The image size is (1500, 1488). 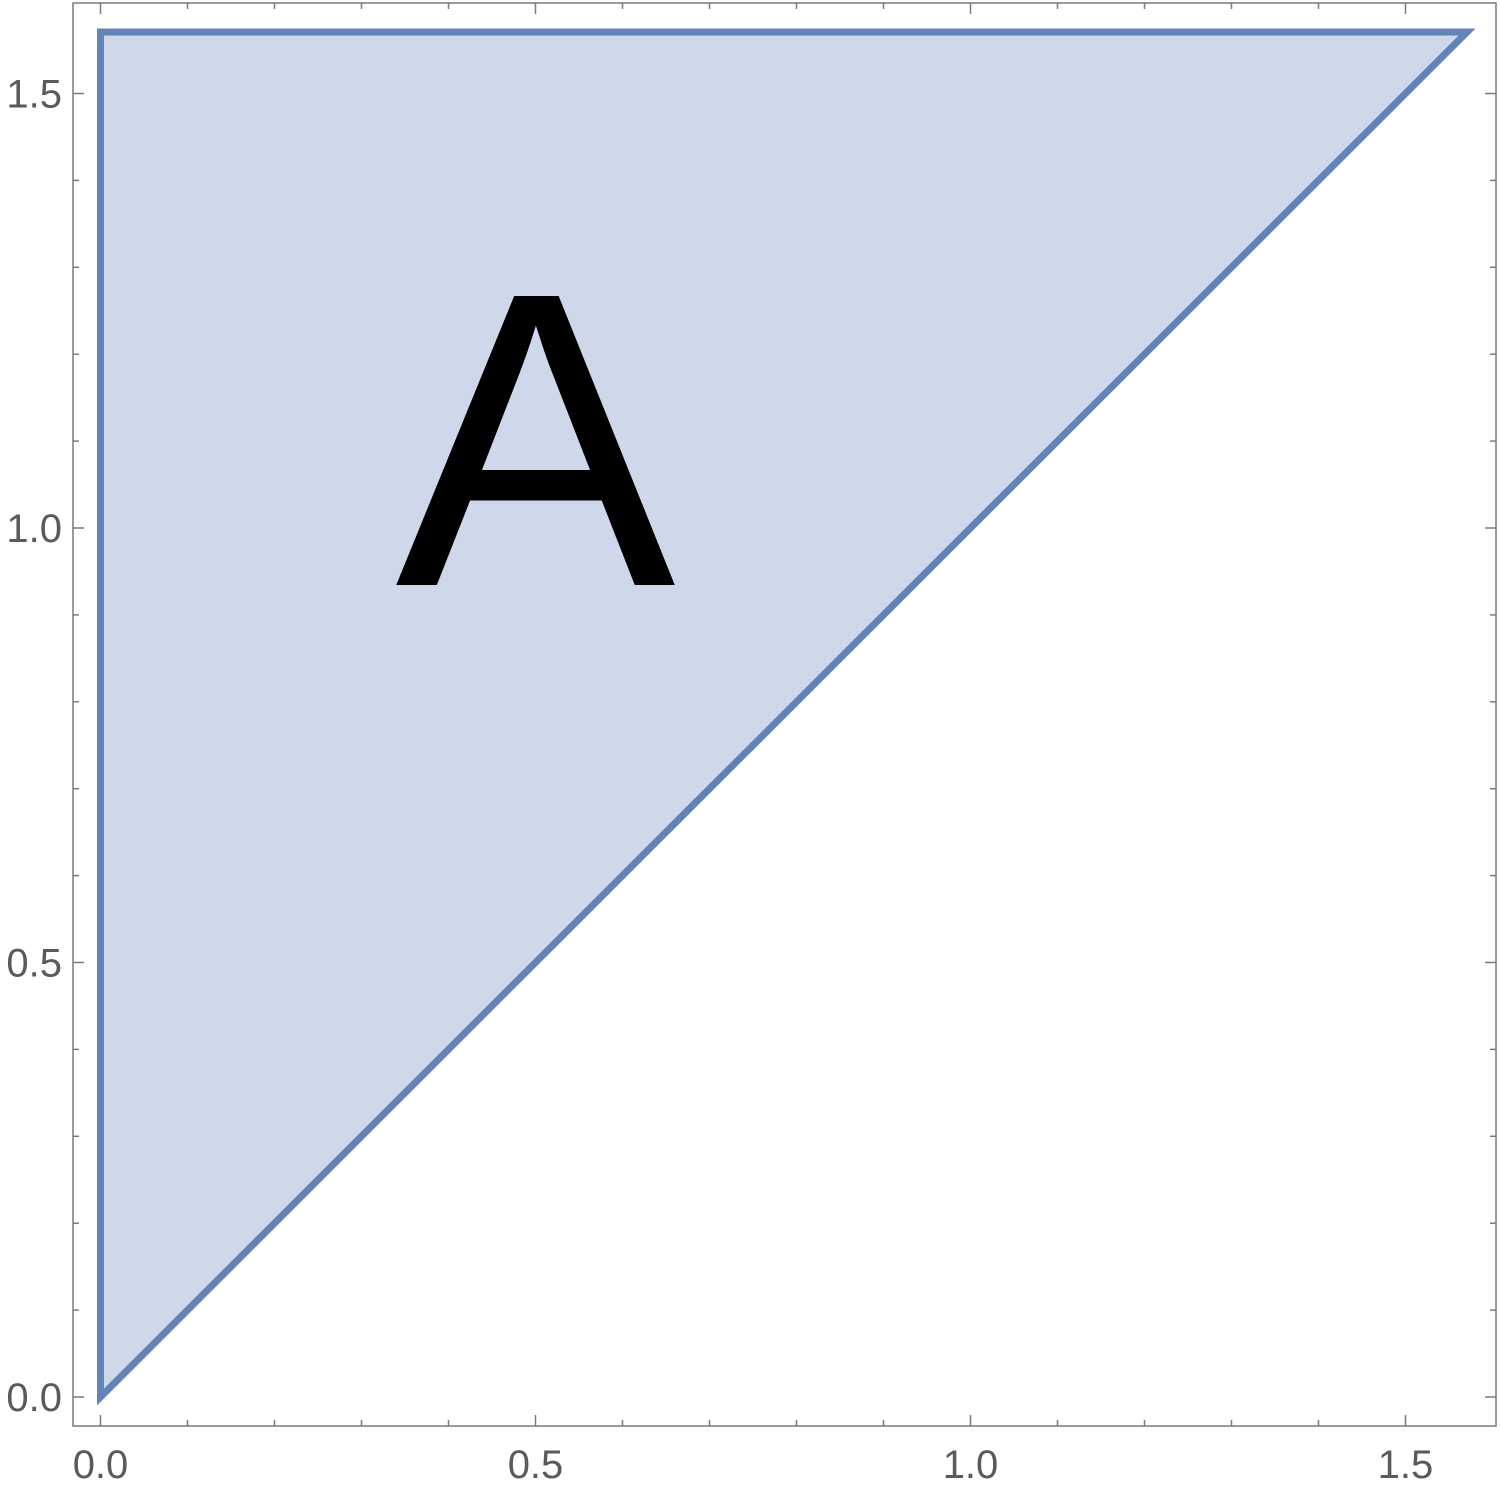 What do you see at coordinates (101, 1465) in the screenshot?
I see `x-tick-label: 0.0` at bounding box center [101, 1465].